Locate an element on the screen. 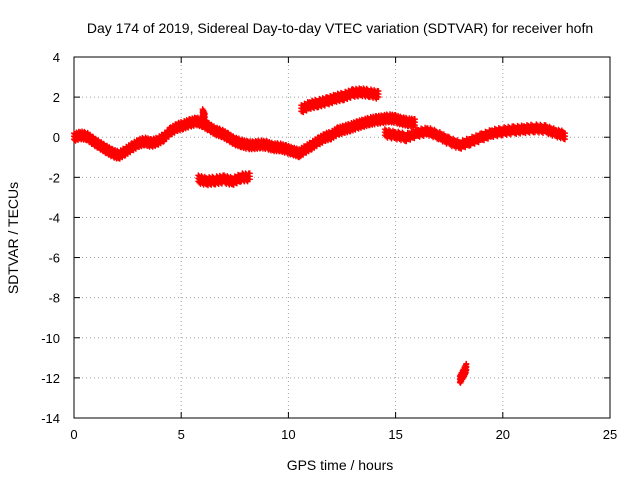 The width and height of the screenshot is (640, 480). series-segment-low is located at coordinates (224, 179).